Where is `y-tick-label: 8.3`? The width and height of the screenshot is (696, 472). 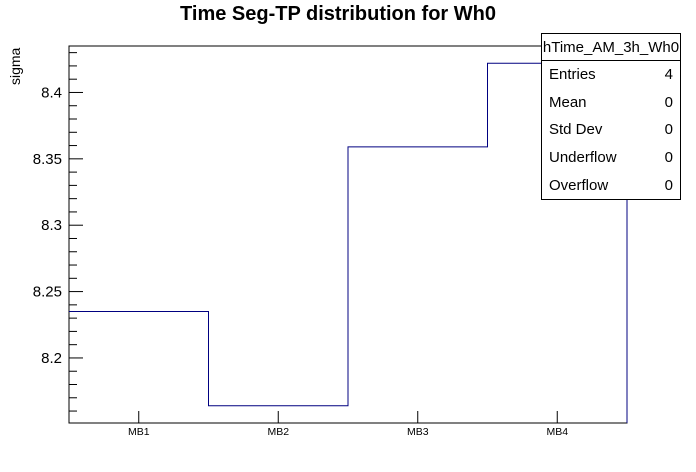 y-tick-label: 8.3 is located at coordinates (51, 225).